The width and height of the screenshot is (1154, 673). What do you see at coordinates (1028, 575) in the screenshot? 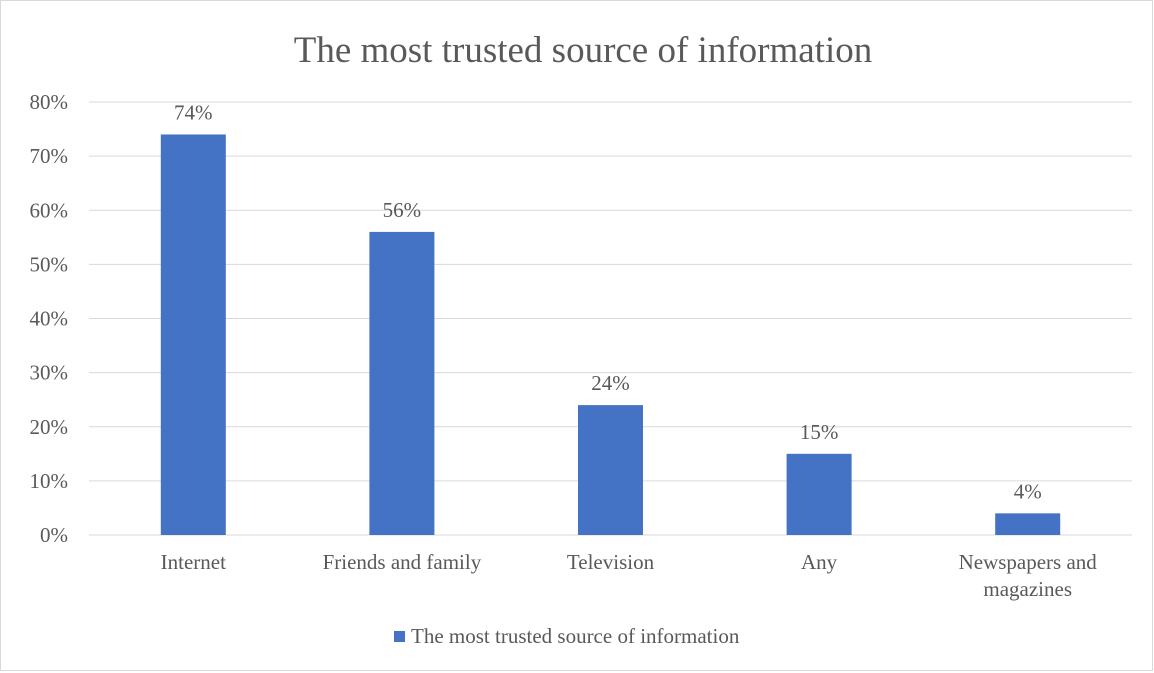
I see `x-tick-label: Newspapers and magazines` at bounding box center [1028, 575].